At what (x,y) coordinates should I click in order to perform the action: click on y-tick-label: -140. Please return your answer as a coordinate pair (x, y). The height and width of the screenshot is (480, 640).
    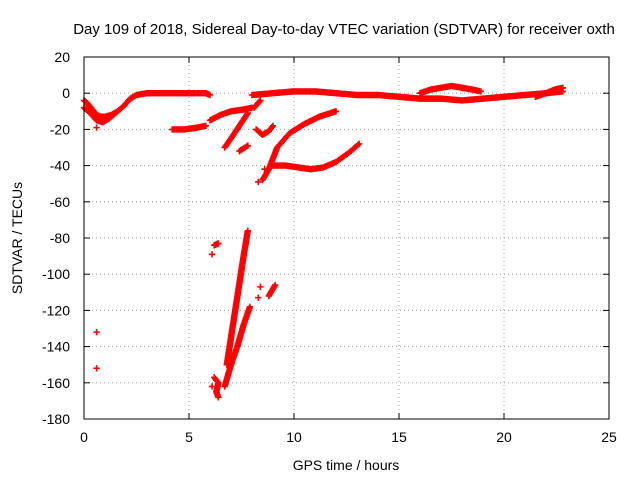
    Looking at the image, I should click on (56, 347).